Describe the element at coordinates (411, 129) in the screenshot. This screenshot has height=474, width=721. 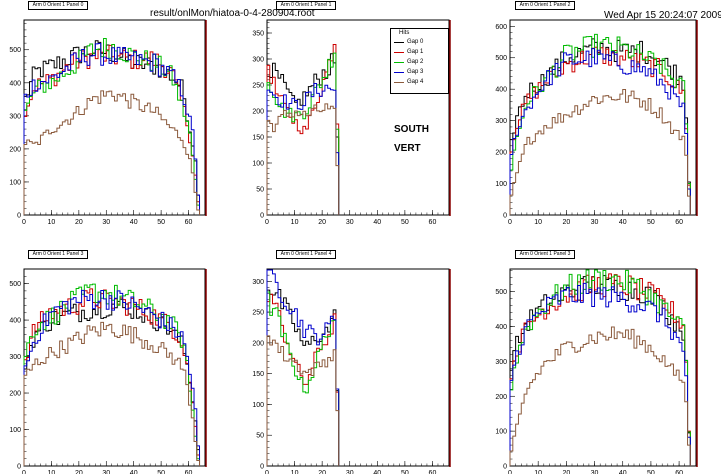
I see `arm-label: SOUTH` at that location.